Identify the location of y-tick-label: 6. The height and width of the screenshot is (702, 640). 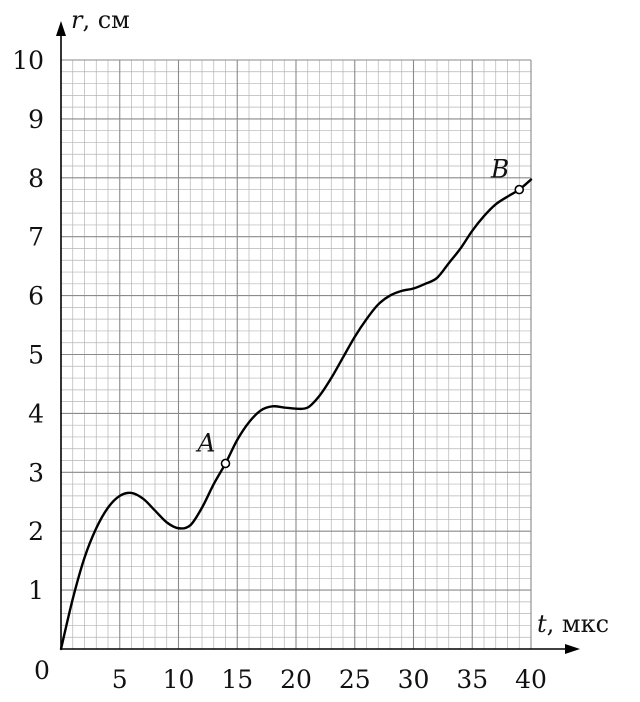
(36, 296).